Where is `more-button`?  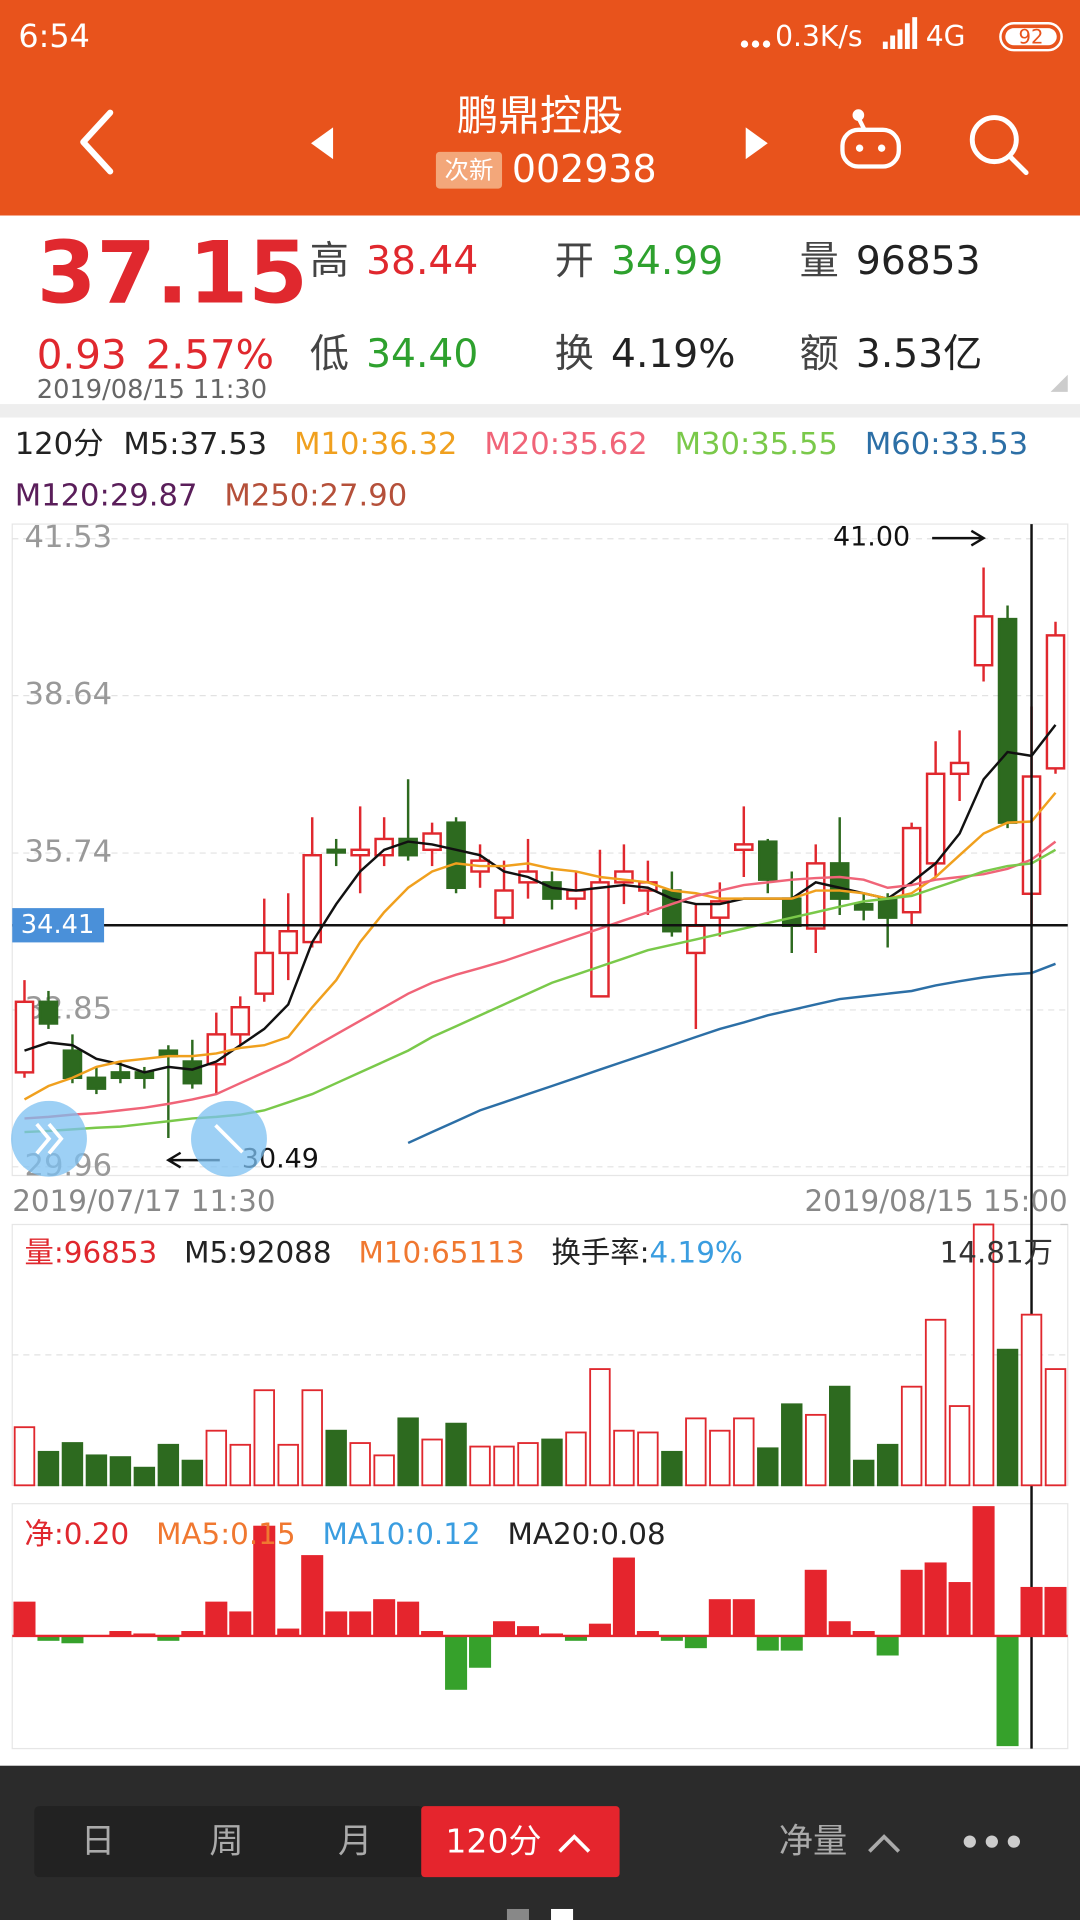 more-button is located at coordinates (991, 1841).